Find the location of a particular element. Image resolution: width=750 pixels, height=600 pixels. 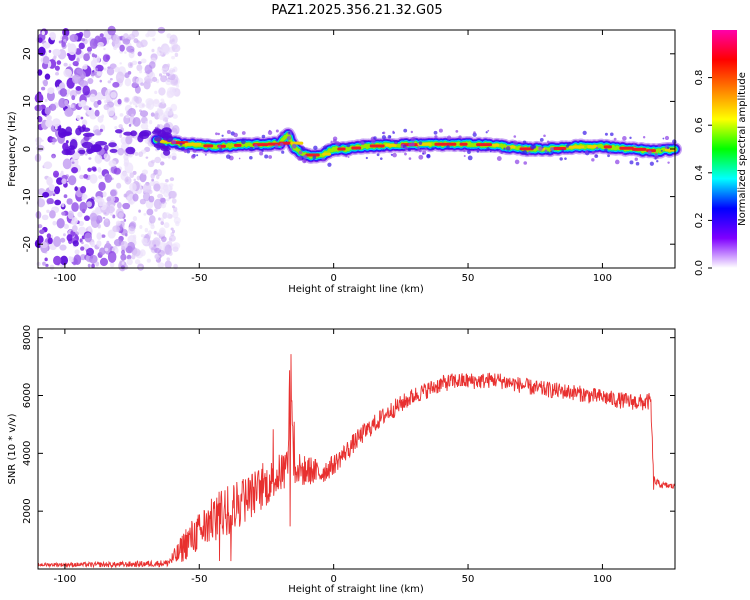

spectrogram-ridge is located at coordinates (370, 146).